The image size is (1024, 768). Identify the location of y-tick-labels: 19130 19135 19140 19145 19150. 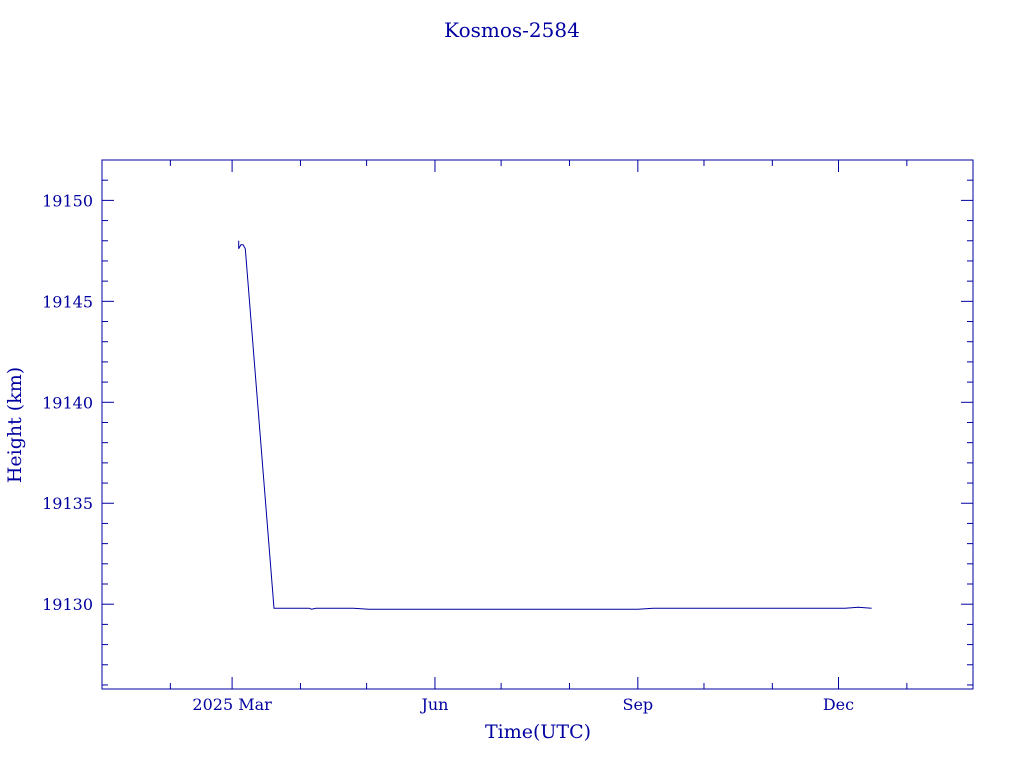
(67, 402).